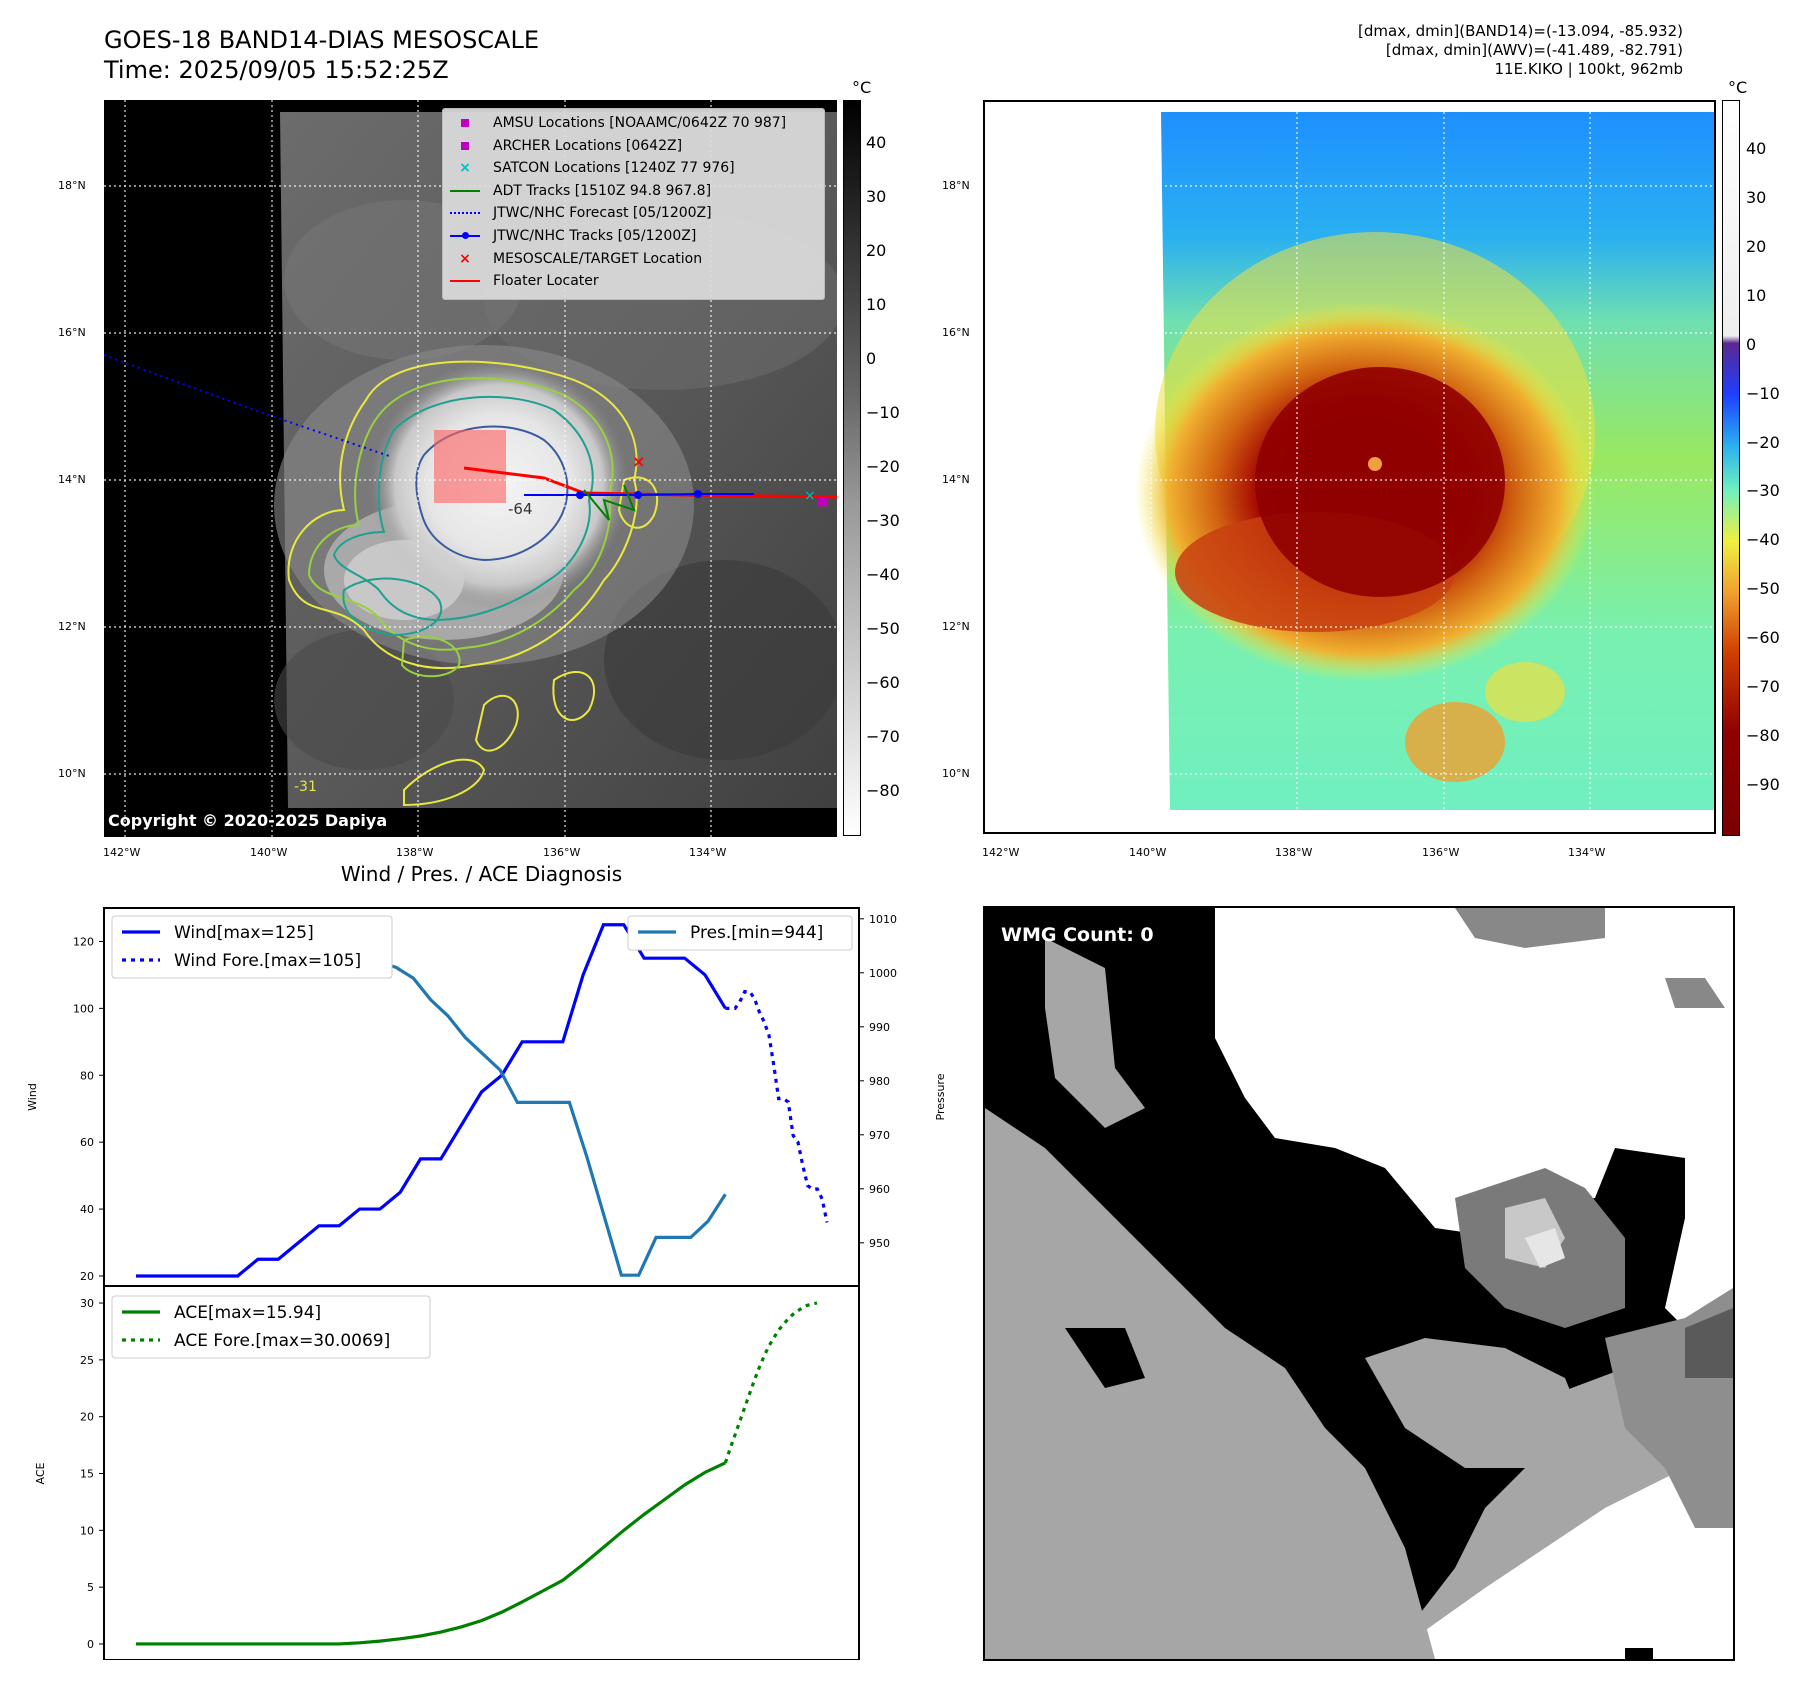 The width and height of the screenshot is (1797, 1690). I want to click on legend-label: JTWC/NHC Tracks [05/1200Z], so click(595, 236).